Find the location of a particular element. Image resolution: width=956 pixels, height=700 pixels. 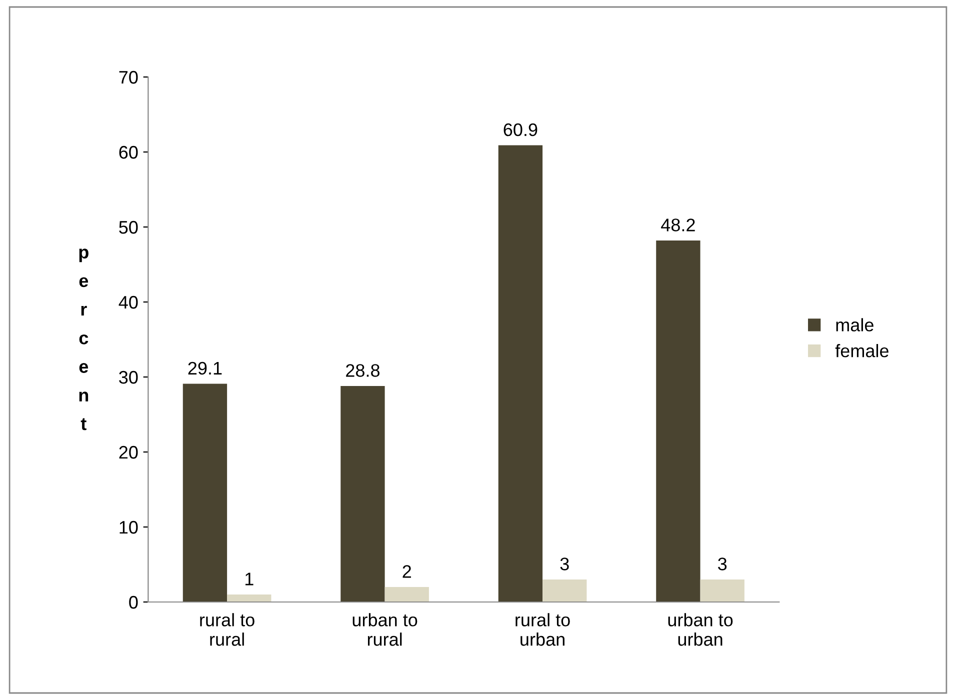

x-tick-label: urban to rural is located at coordinates (385, 629).